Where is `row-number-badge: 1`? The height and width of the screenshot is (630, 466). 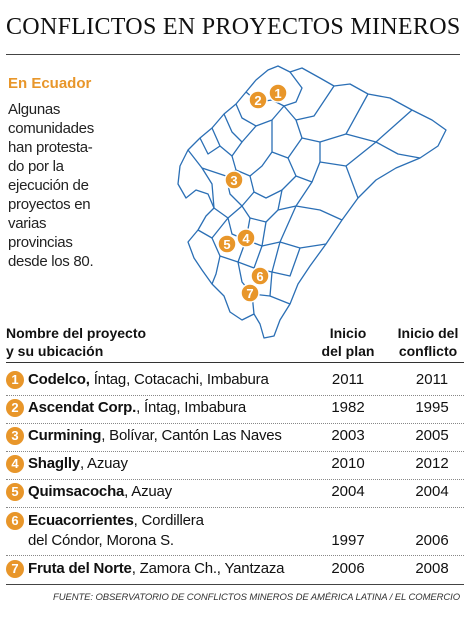 row-number-badge: 1 is located at coordinates (15, 380).